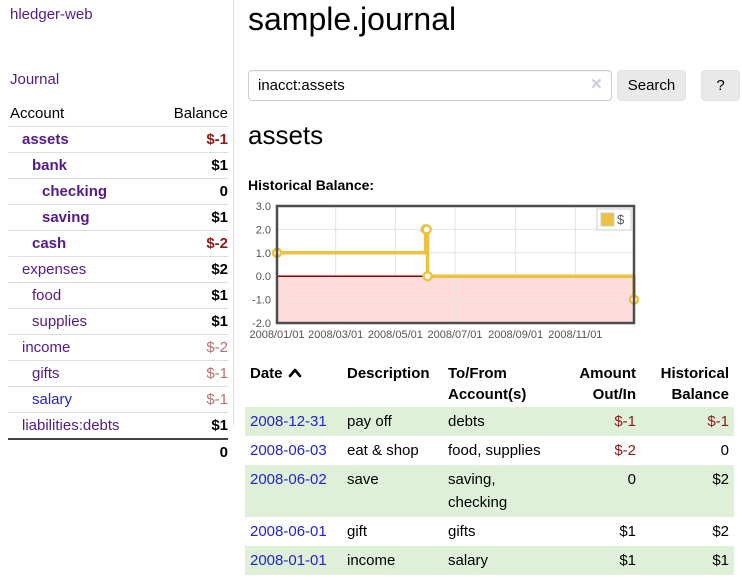 The image size is (742, 582). Describe the element at coordinates (288, 479) in the screenshot. I see `transaction-date-link: 2008-06-02` at that location.